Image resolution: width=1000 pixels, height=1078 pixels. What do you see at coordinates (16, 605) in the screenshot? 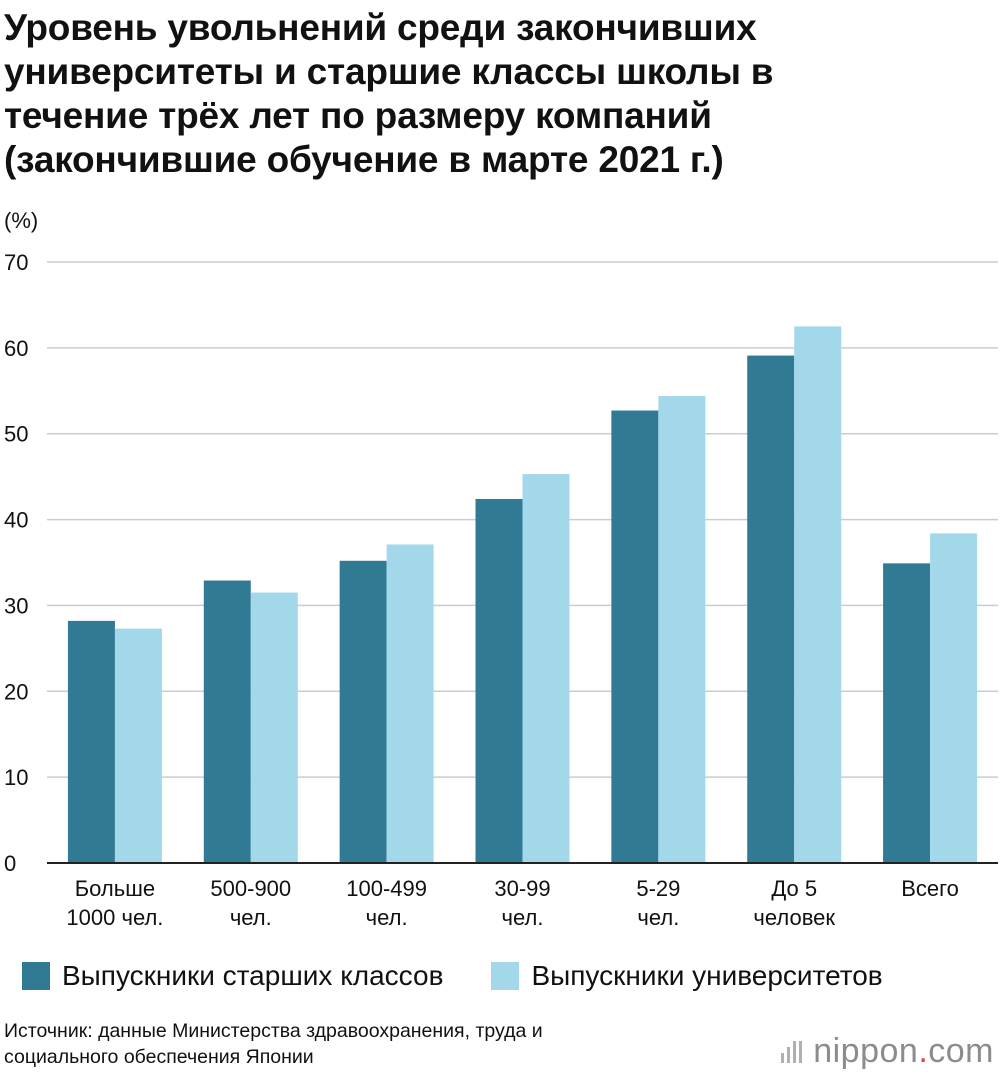
I see `y-tick-label: 30` at bounding box center [16, 605].